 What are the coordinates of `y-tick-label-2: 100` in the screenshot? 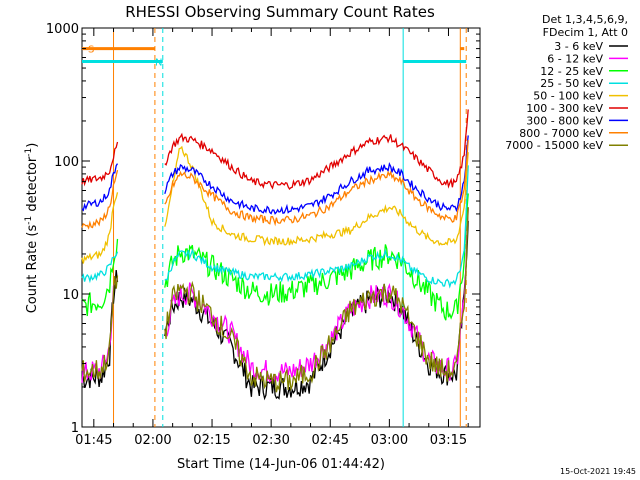 It's located at (66, 162).